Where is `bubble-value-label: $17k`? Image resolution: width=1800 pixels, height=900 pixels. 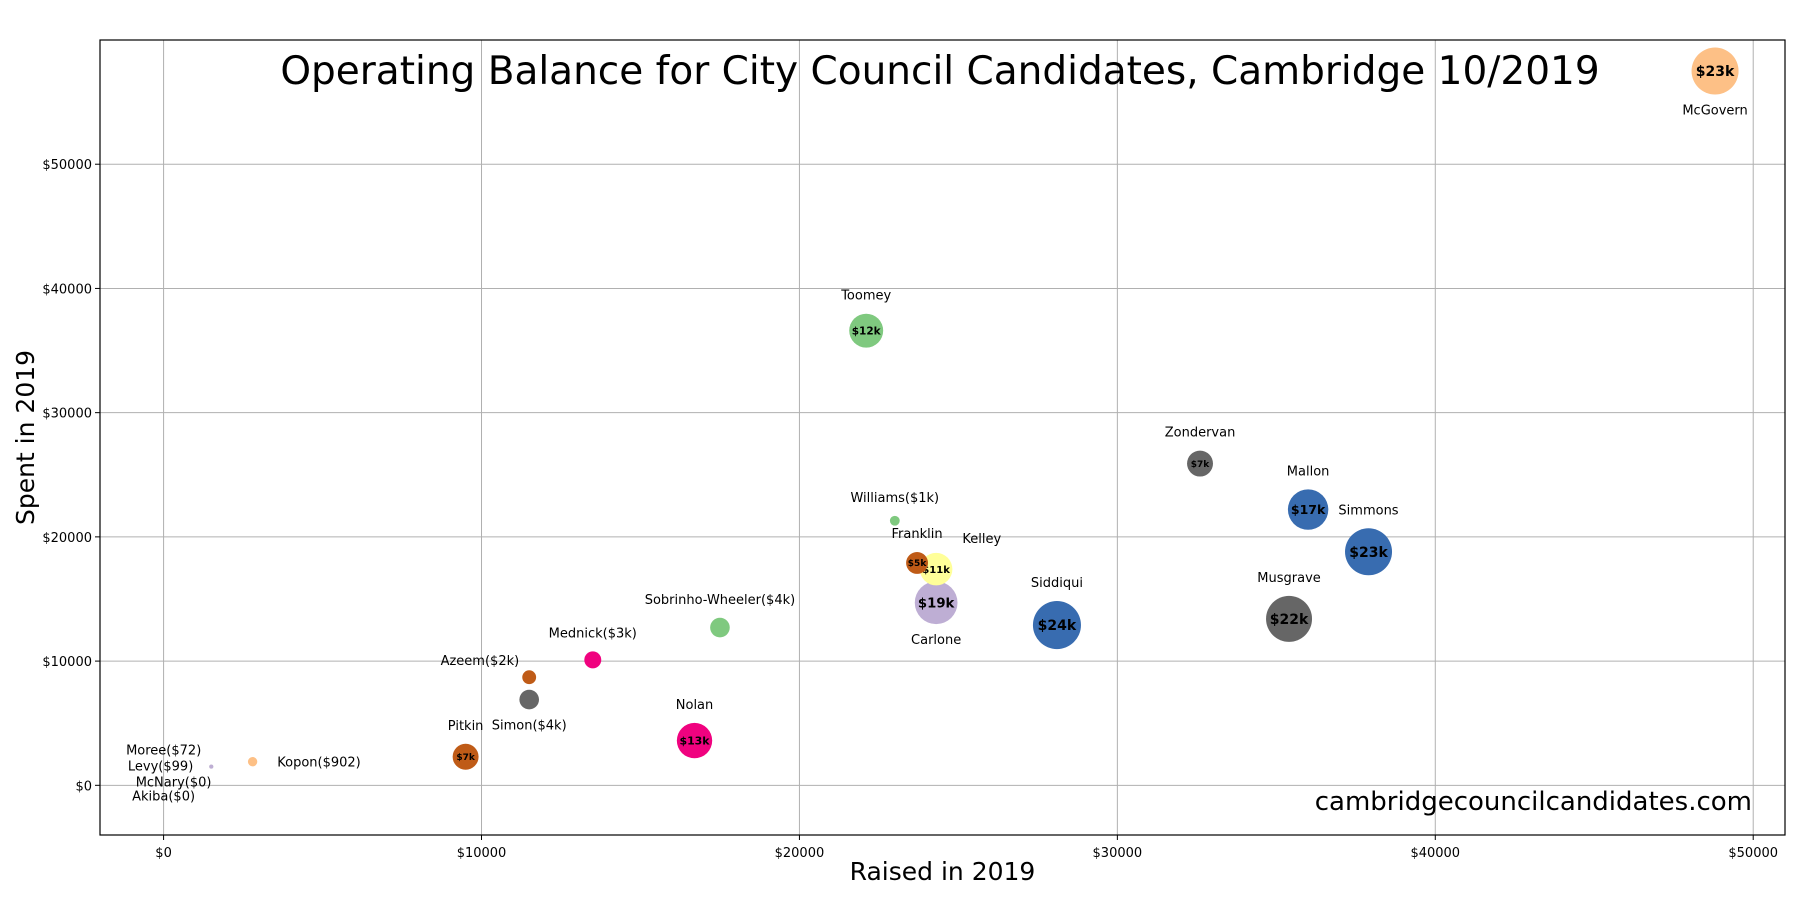 bubble-value-label: $17k is located at coordinates (1308, 509).